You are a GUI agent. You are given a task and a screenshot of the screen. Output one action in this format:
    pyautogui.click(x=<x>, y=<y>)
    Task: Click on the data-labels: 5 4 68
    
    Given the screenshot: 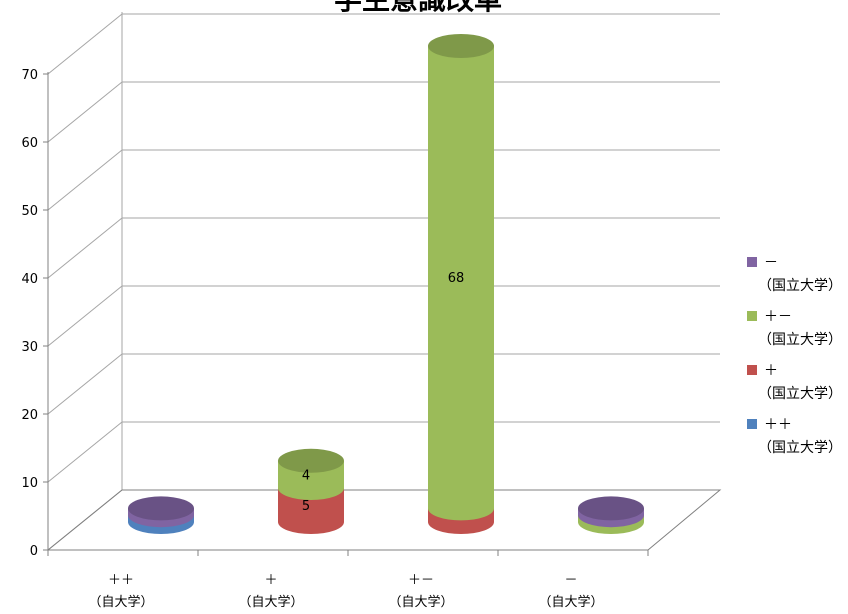 What is the action you would take?
    pyautogui.click(x=383, y=392)
    